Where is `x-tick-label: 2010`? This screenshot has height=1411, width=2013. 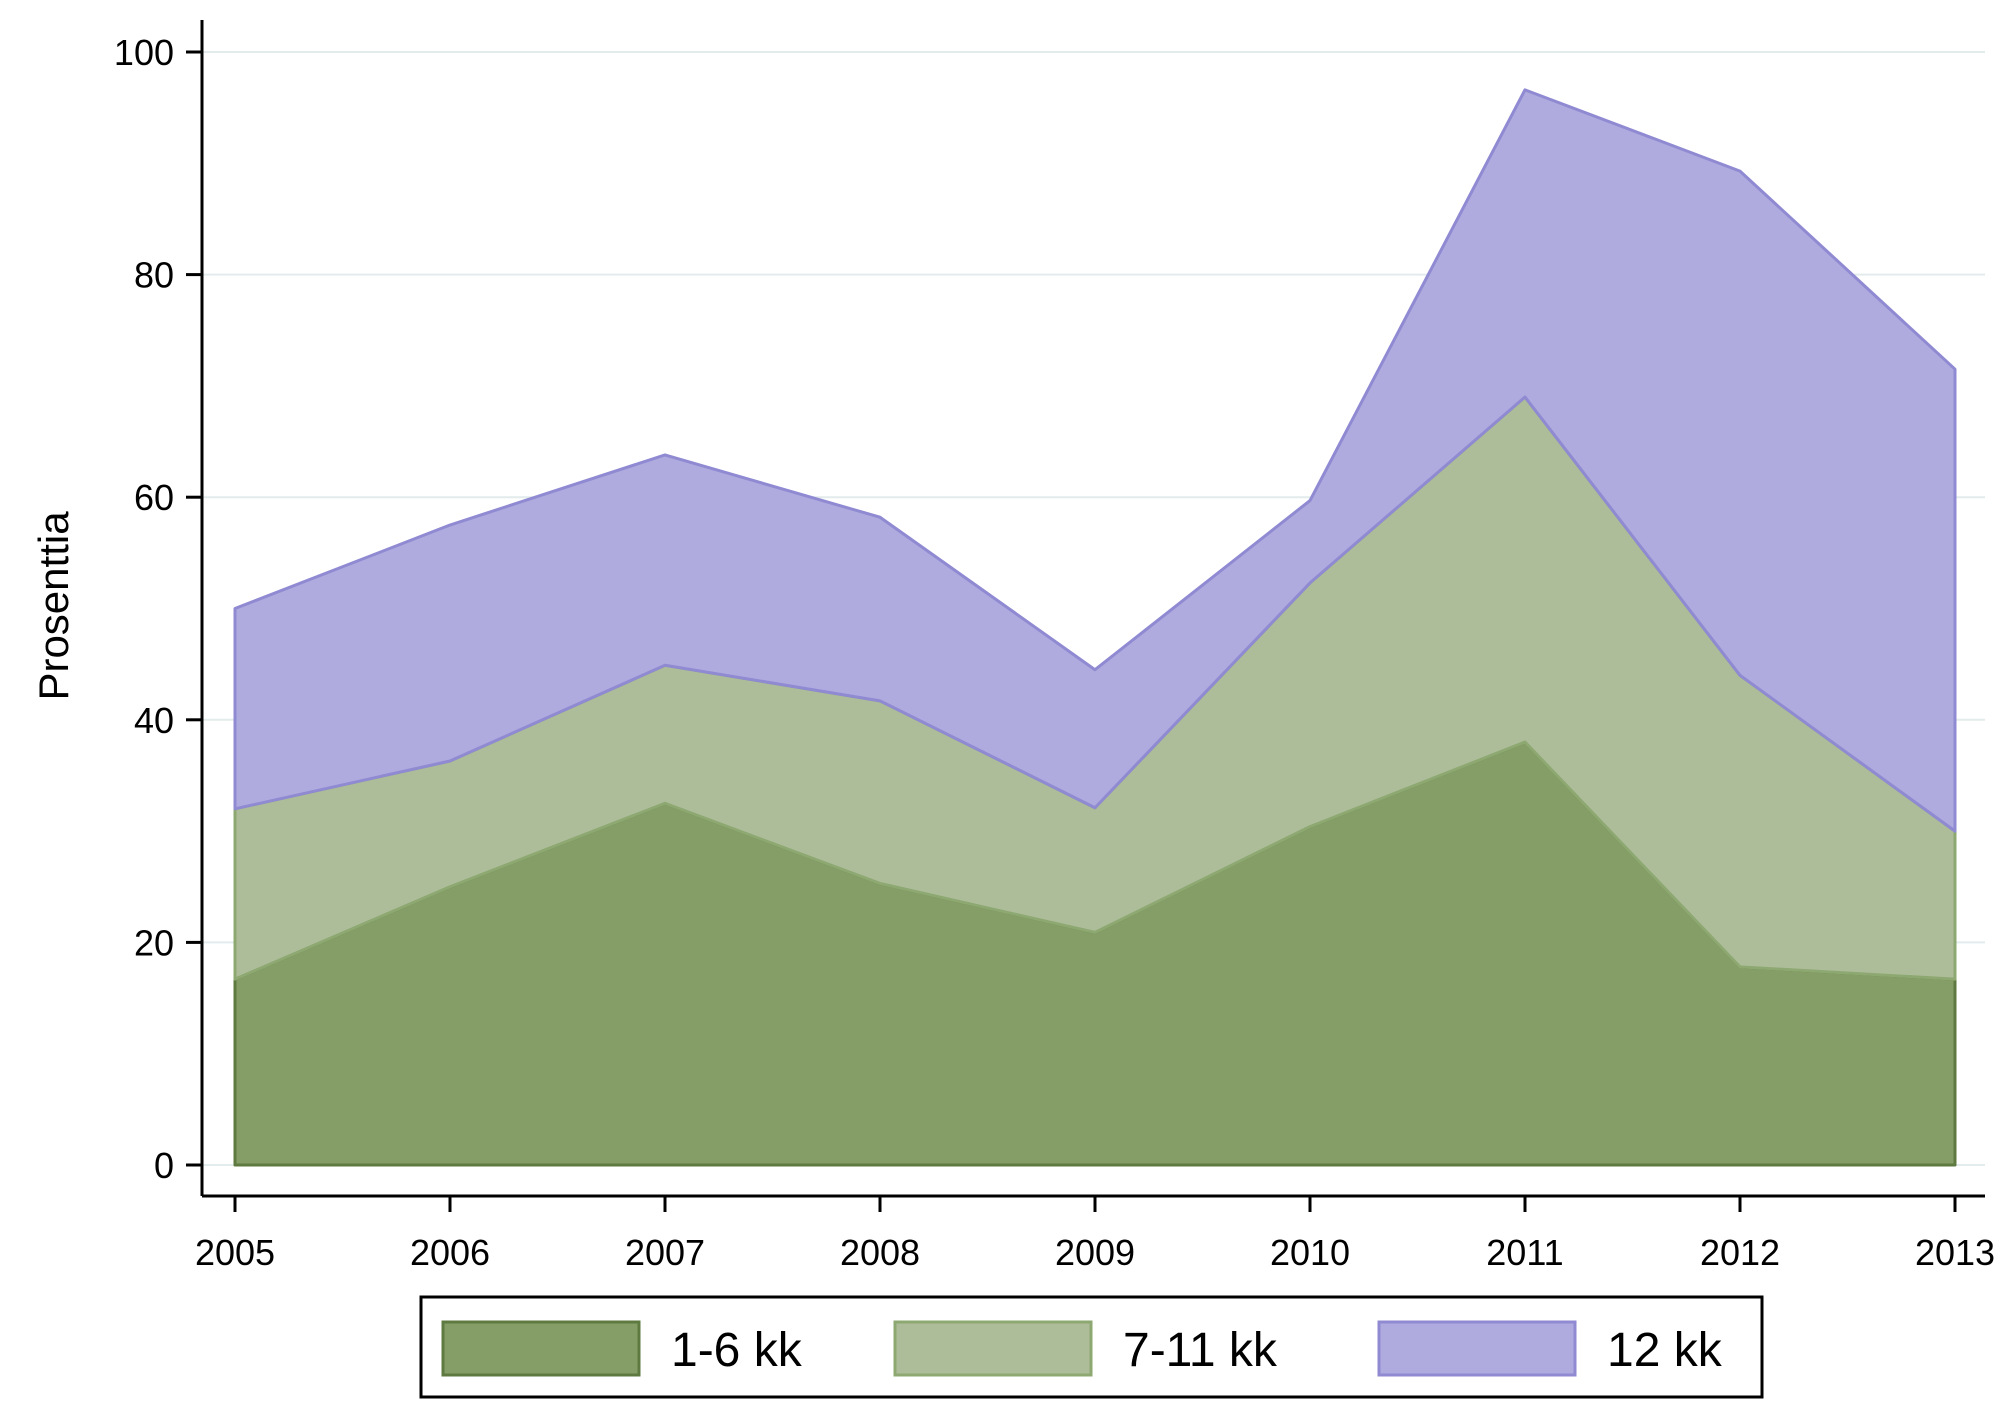
x-tick-label: 2010 is located at coordinates (1310, 1252).